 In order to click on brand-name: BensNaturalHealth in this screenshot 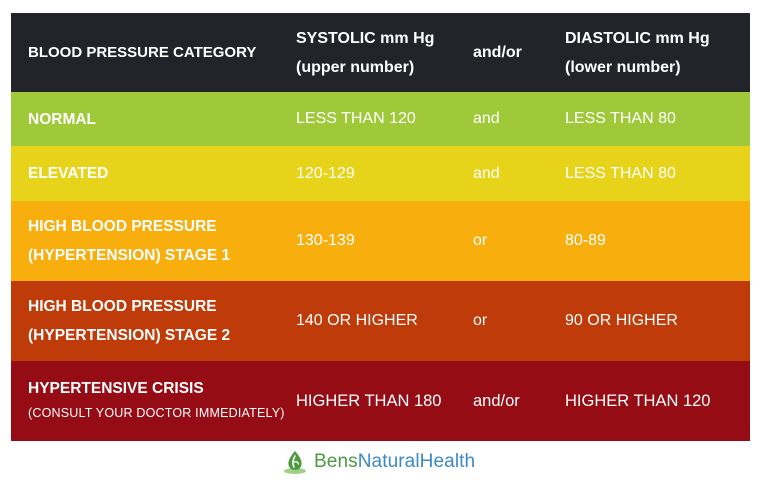, I will do `click(394, 462)`.